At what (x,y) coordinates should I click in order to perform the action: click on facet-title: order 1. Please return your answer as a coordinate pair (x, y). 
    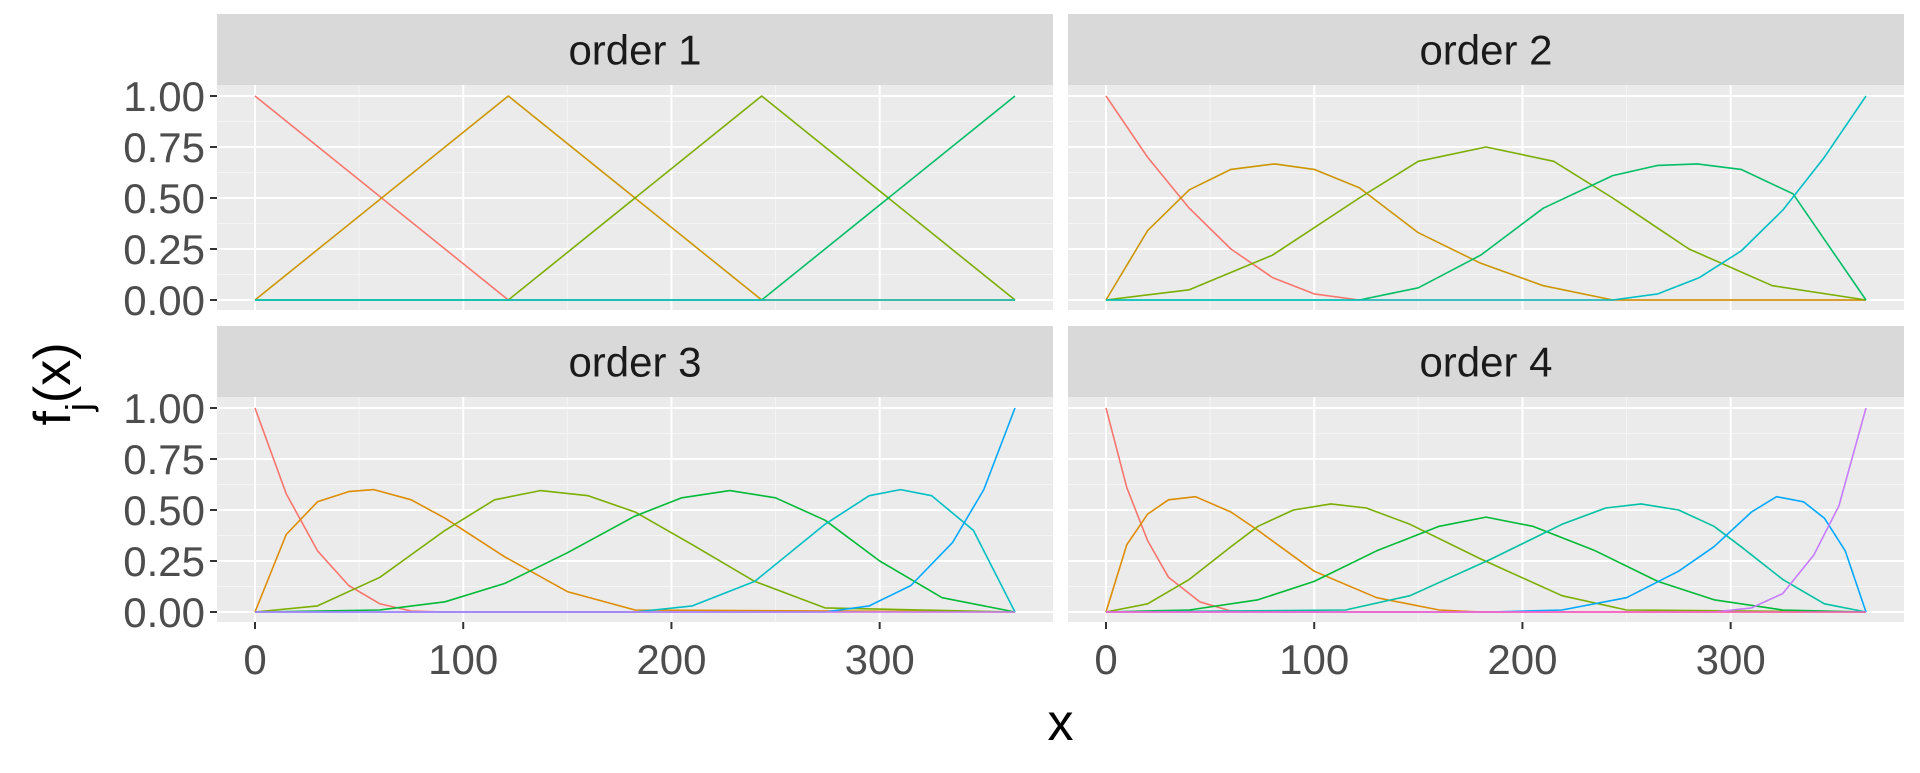
    Looking at the image, I should click on (634, 50).